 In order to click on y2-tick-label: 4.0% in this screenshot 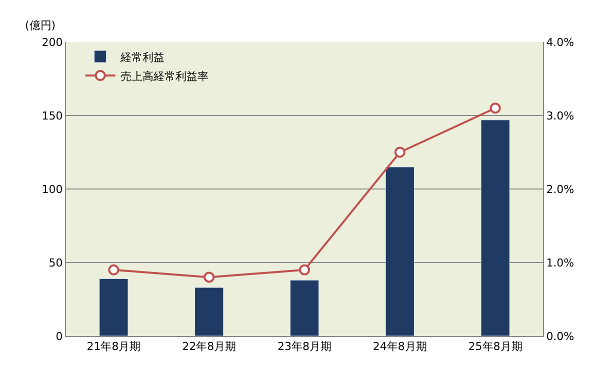, I will do `click(560, 42)`.